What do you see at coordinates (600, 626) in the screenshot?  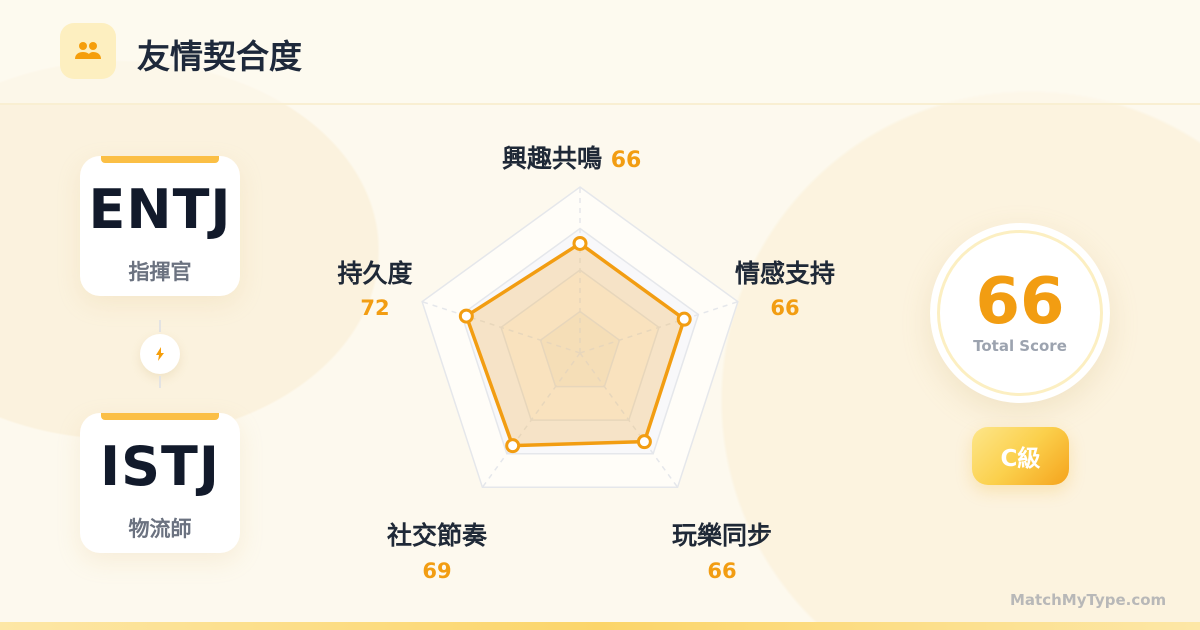 I see `bottom-bar` at bounding box center [600, 626].